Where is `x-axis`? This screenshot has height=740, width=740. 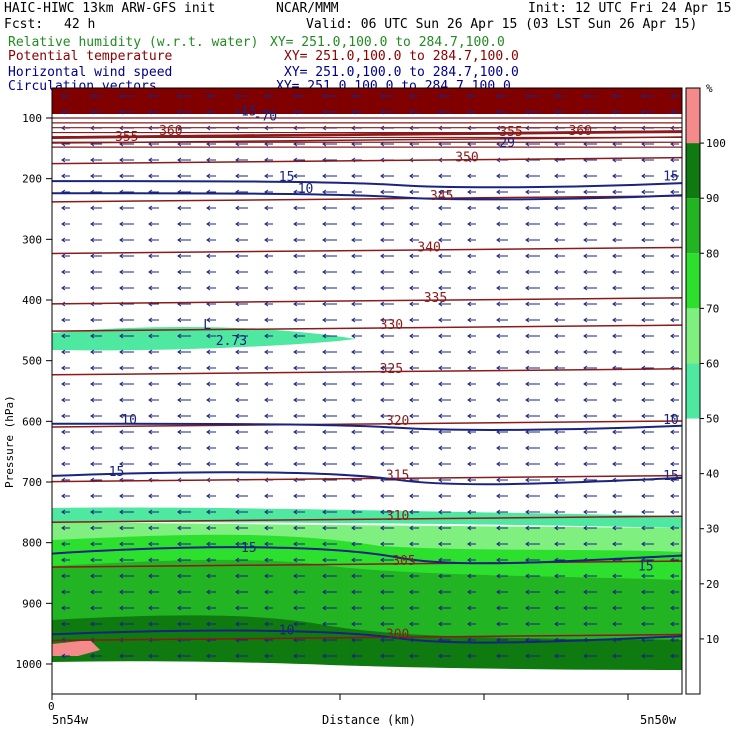
x-axis is located at coordinates (340, 697).